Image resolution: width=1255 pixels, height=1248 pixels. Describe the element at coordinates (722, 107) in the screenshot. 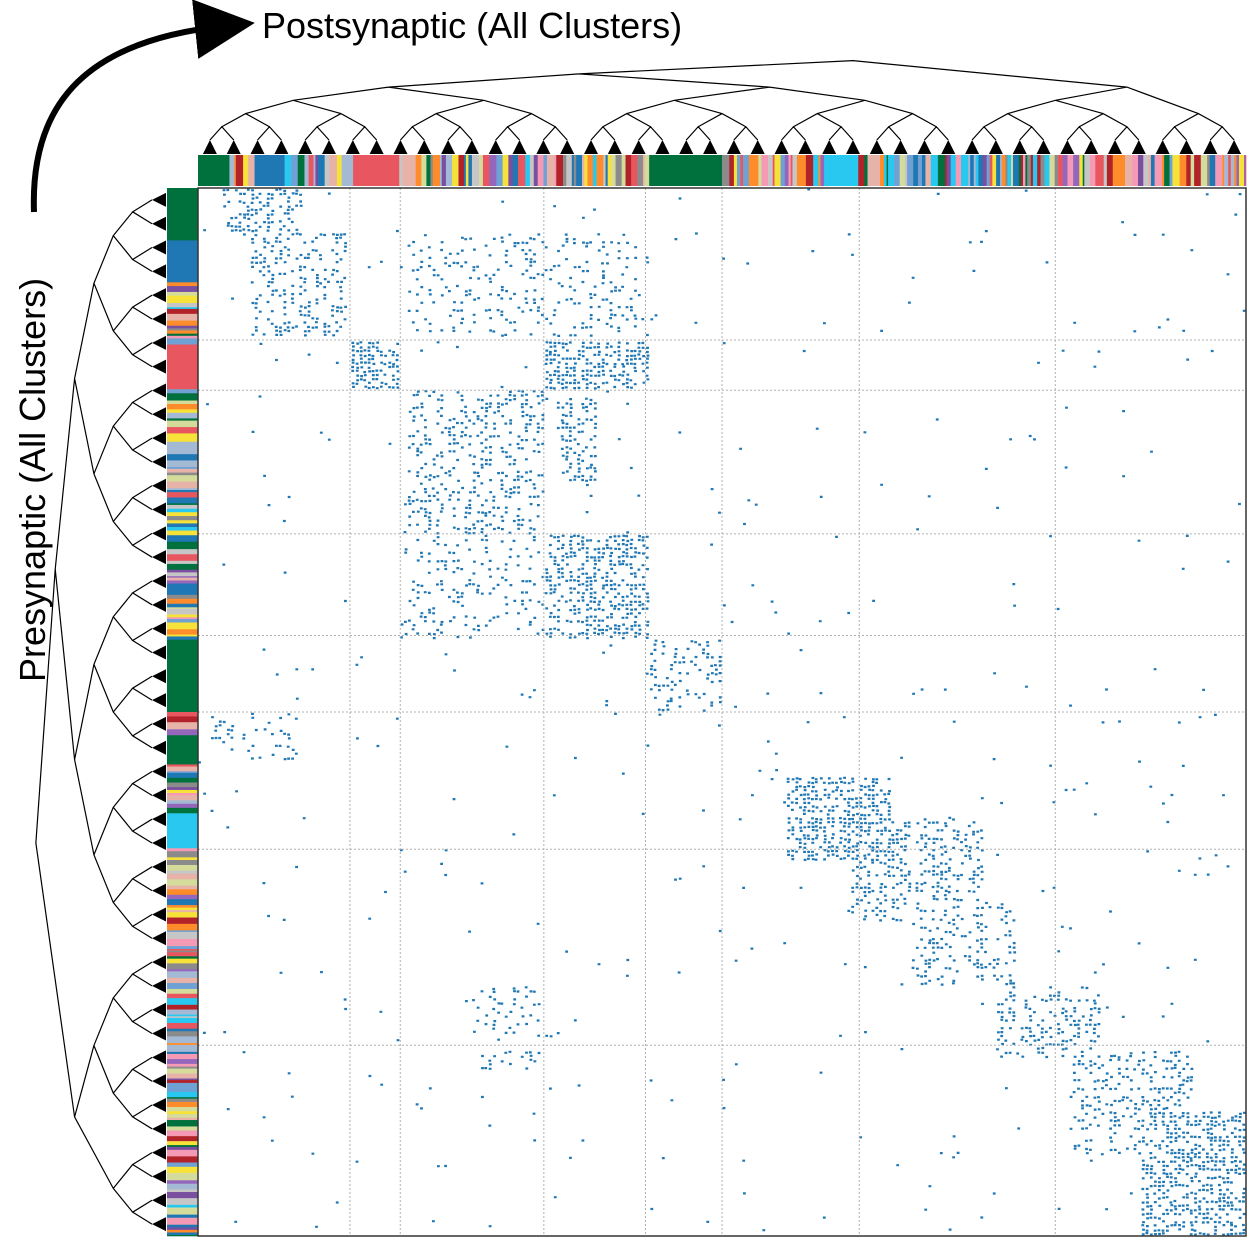

I see `top-dendrogram` at that location.